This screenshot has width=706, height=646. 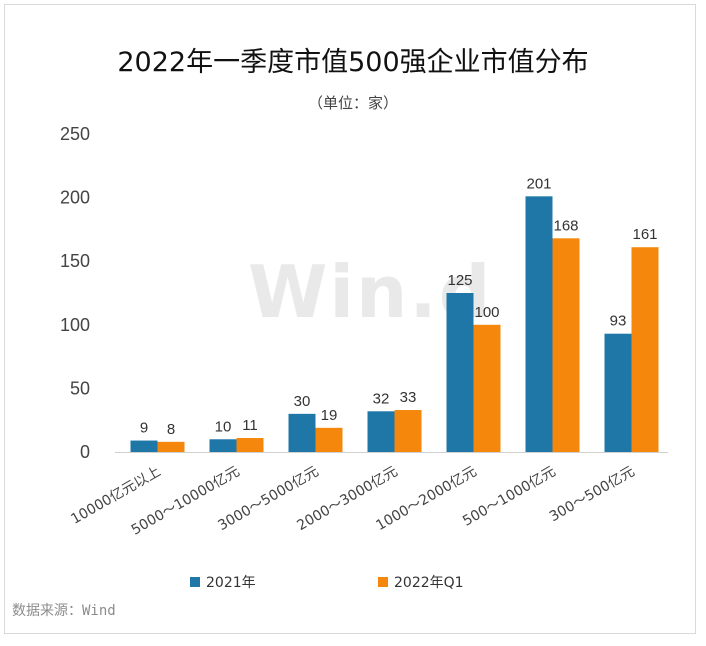 I want to click on y-tick-label: 100, so click(x=75, y=325).